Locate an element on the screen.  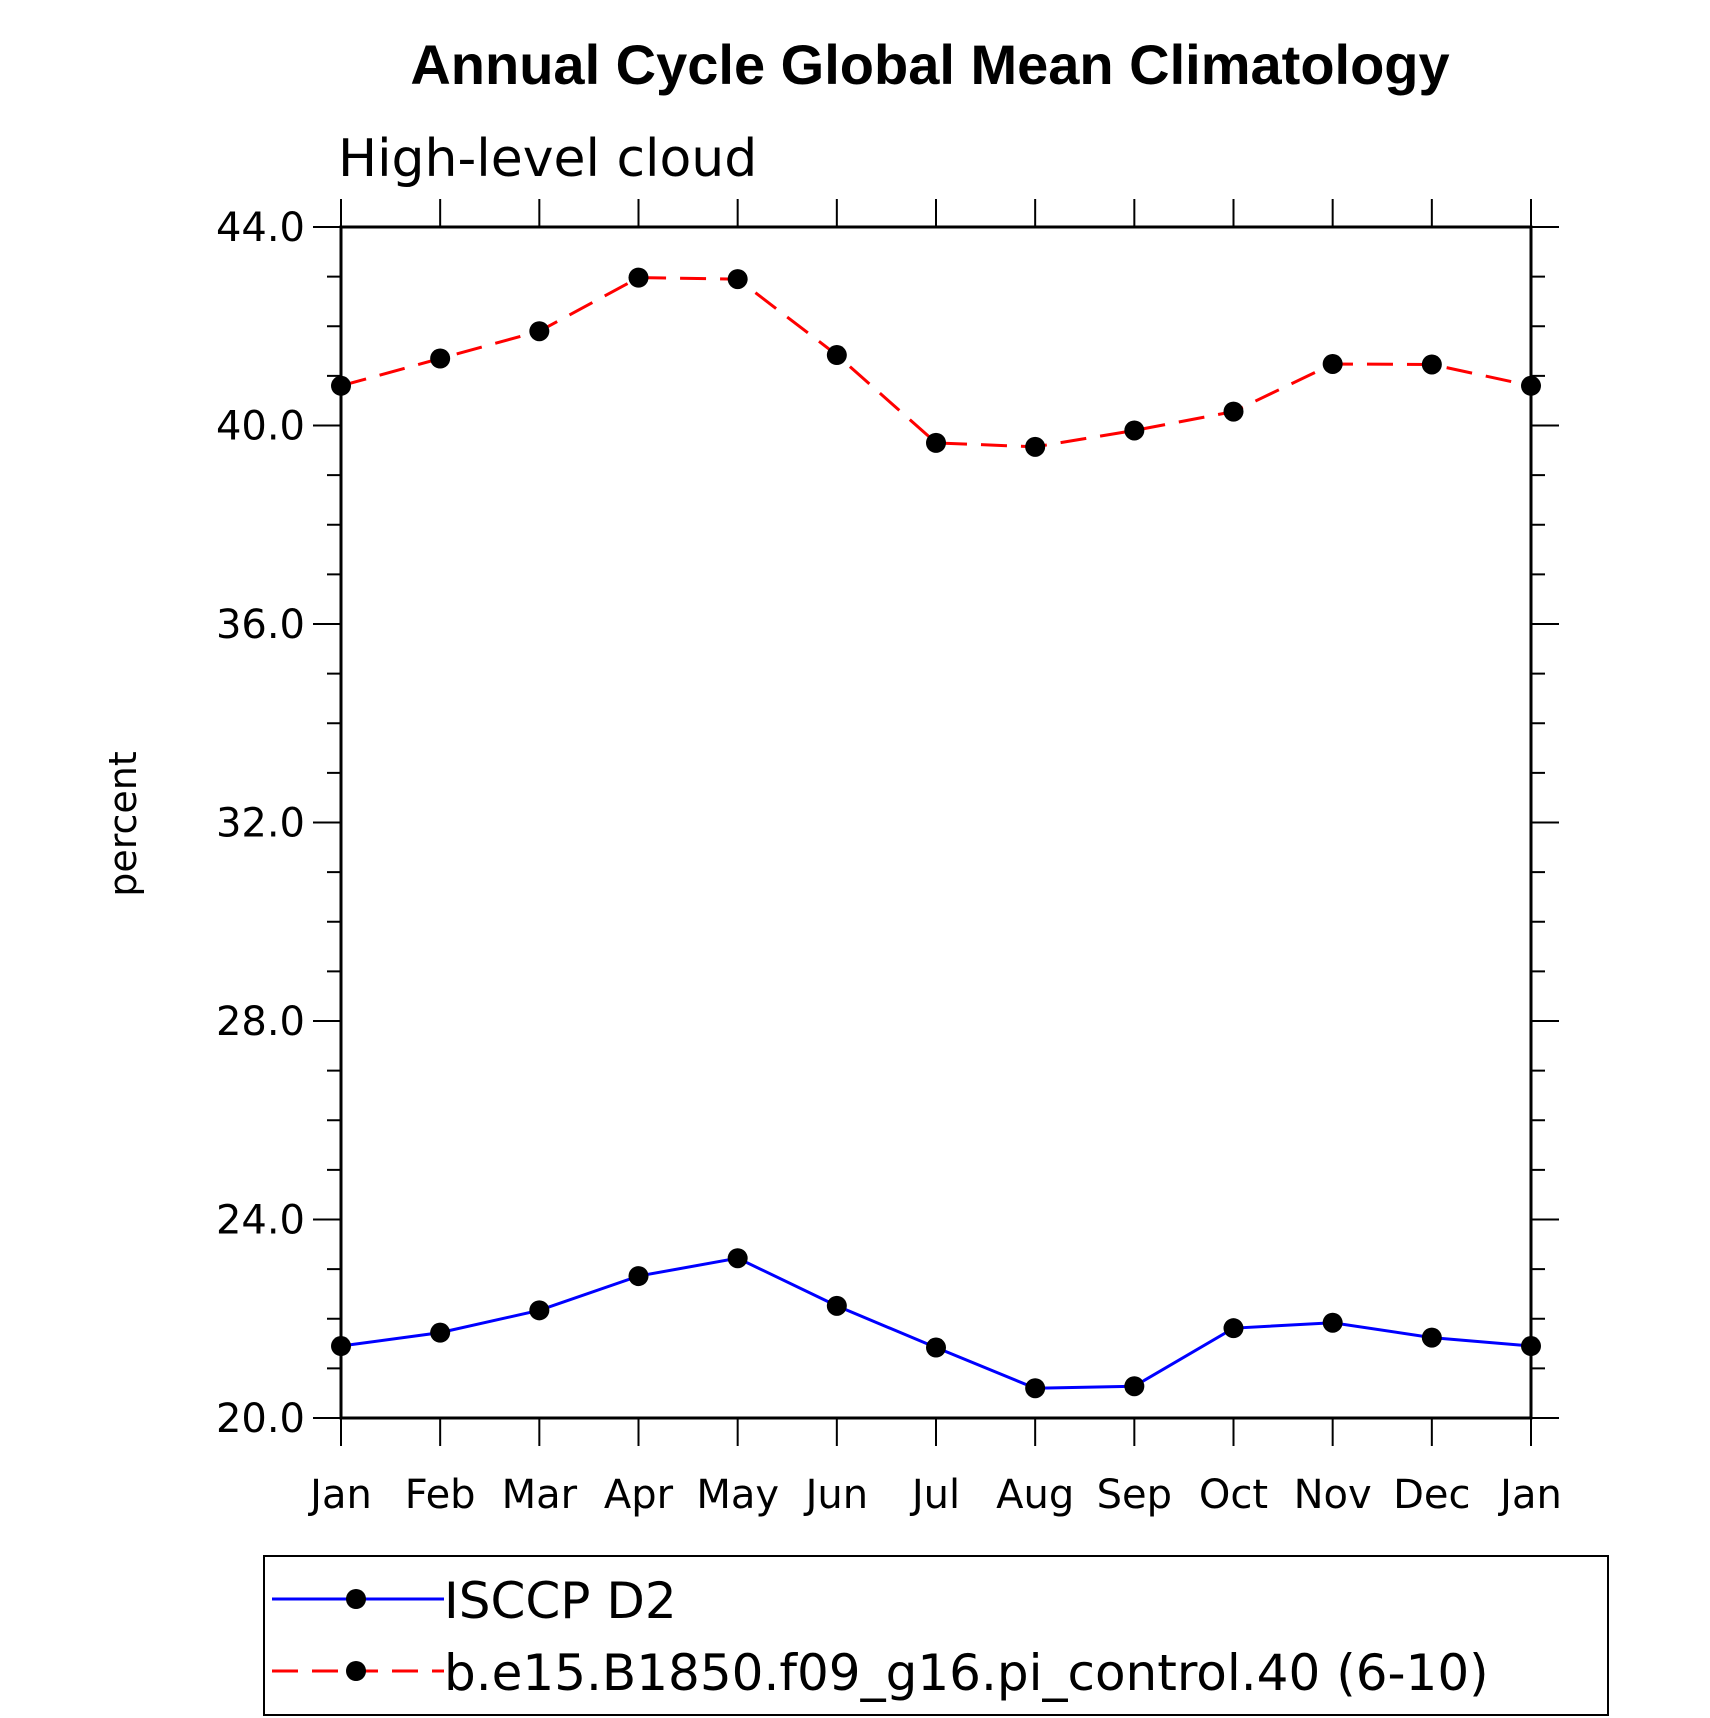
x-tick-label: Dec is located at coordinates (1431, 1495).